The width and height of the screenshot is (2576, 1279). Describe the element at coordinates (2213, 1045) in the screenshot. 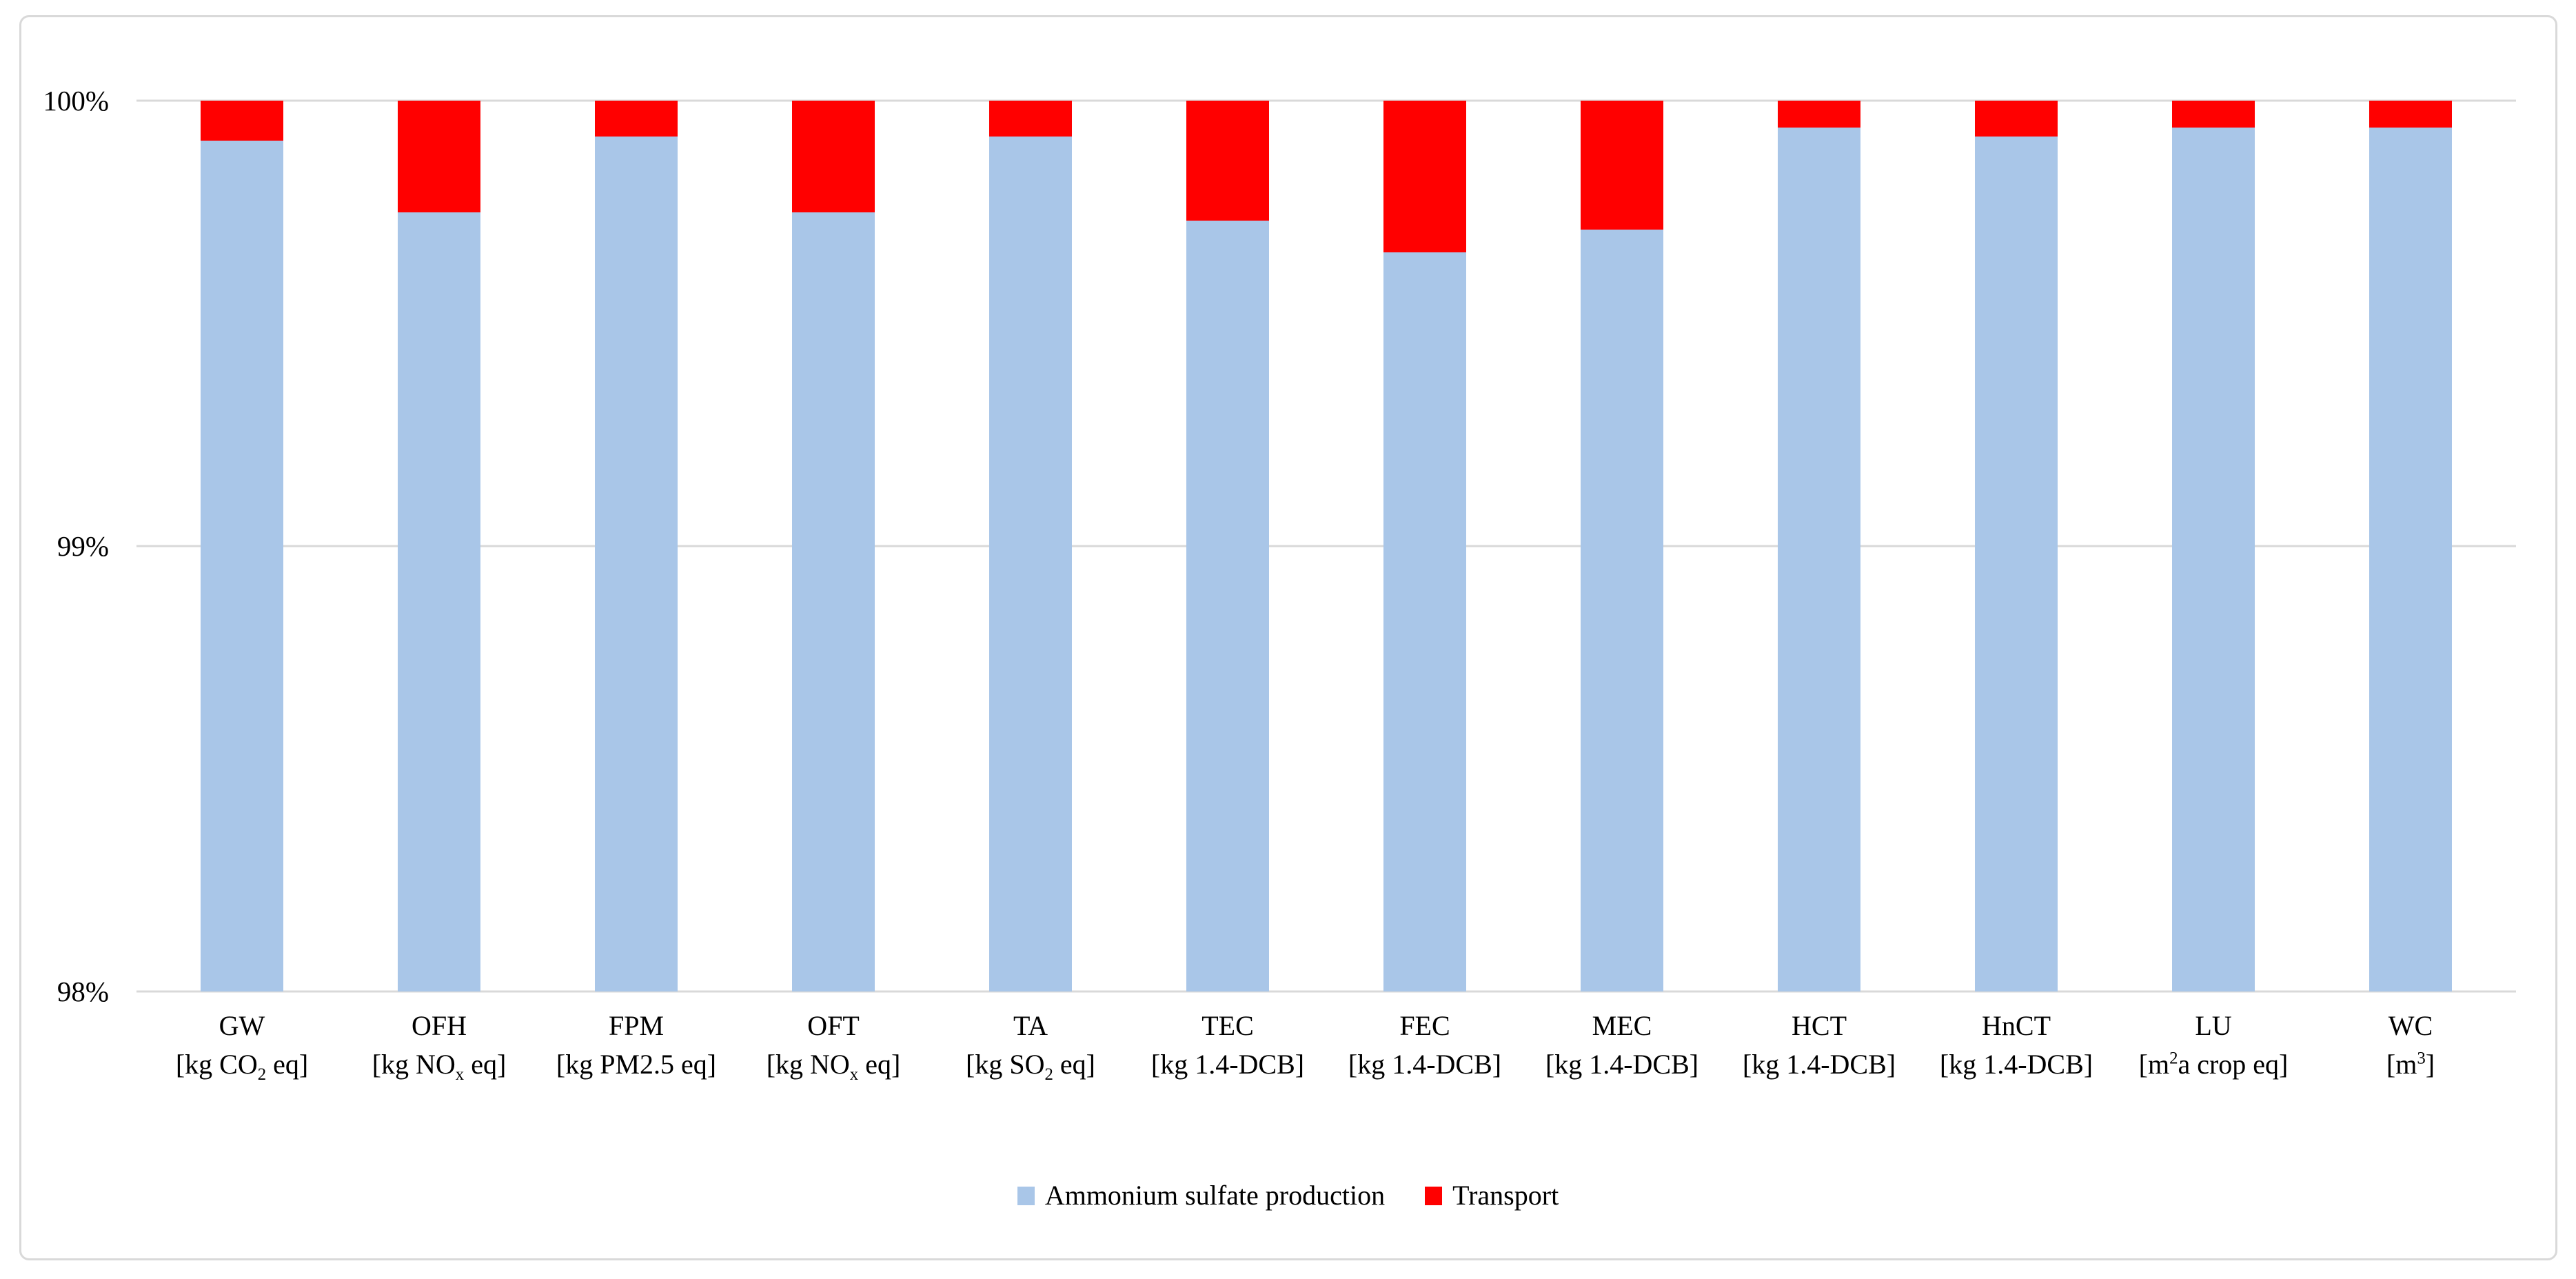

I see `category-label-LU: LU [m2a crop eq]` at that location.